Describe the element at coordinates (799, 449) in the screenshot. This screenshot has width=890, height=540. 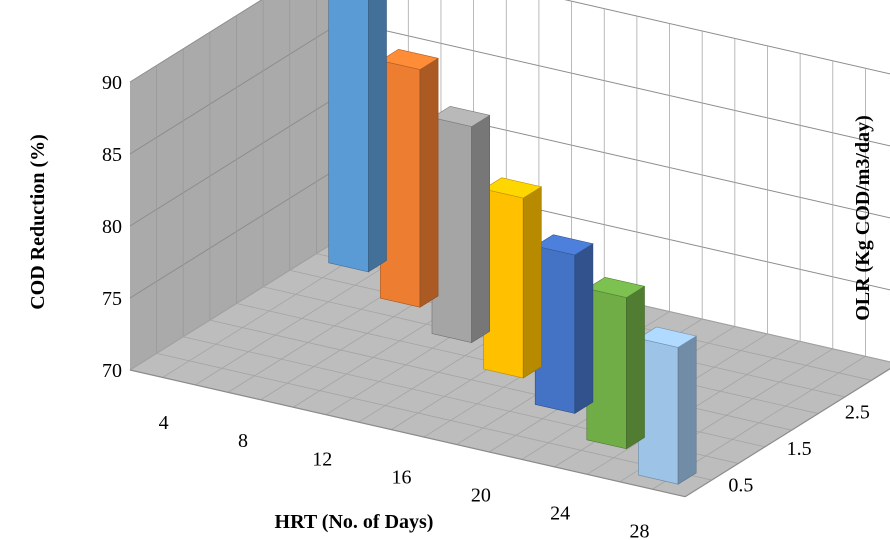
I see `z-tick-label: 1.5` at that location.